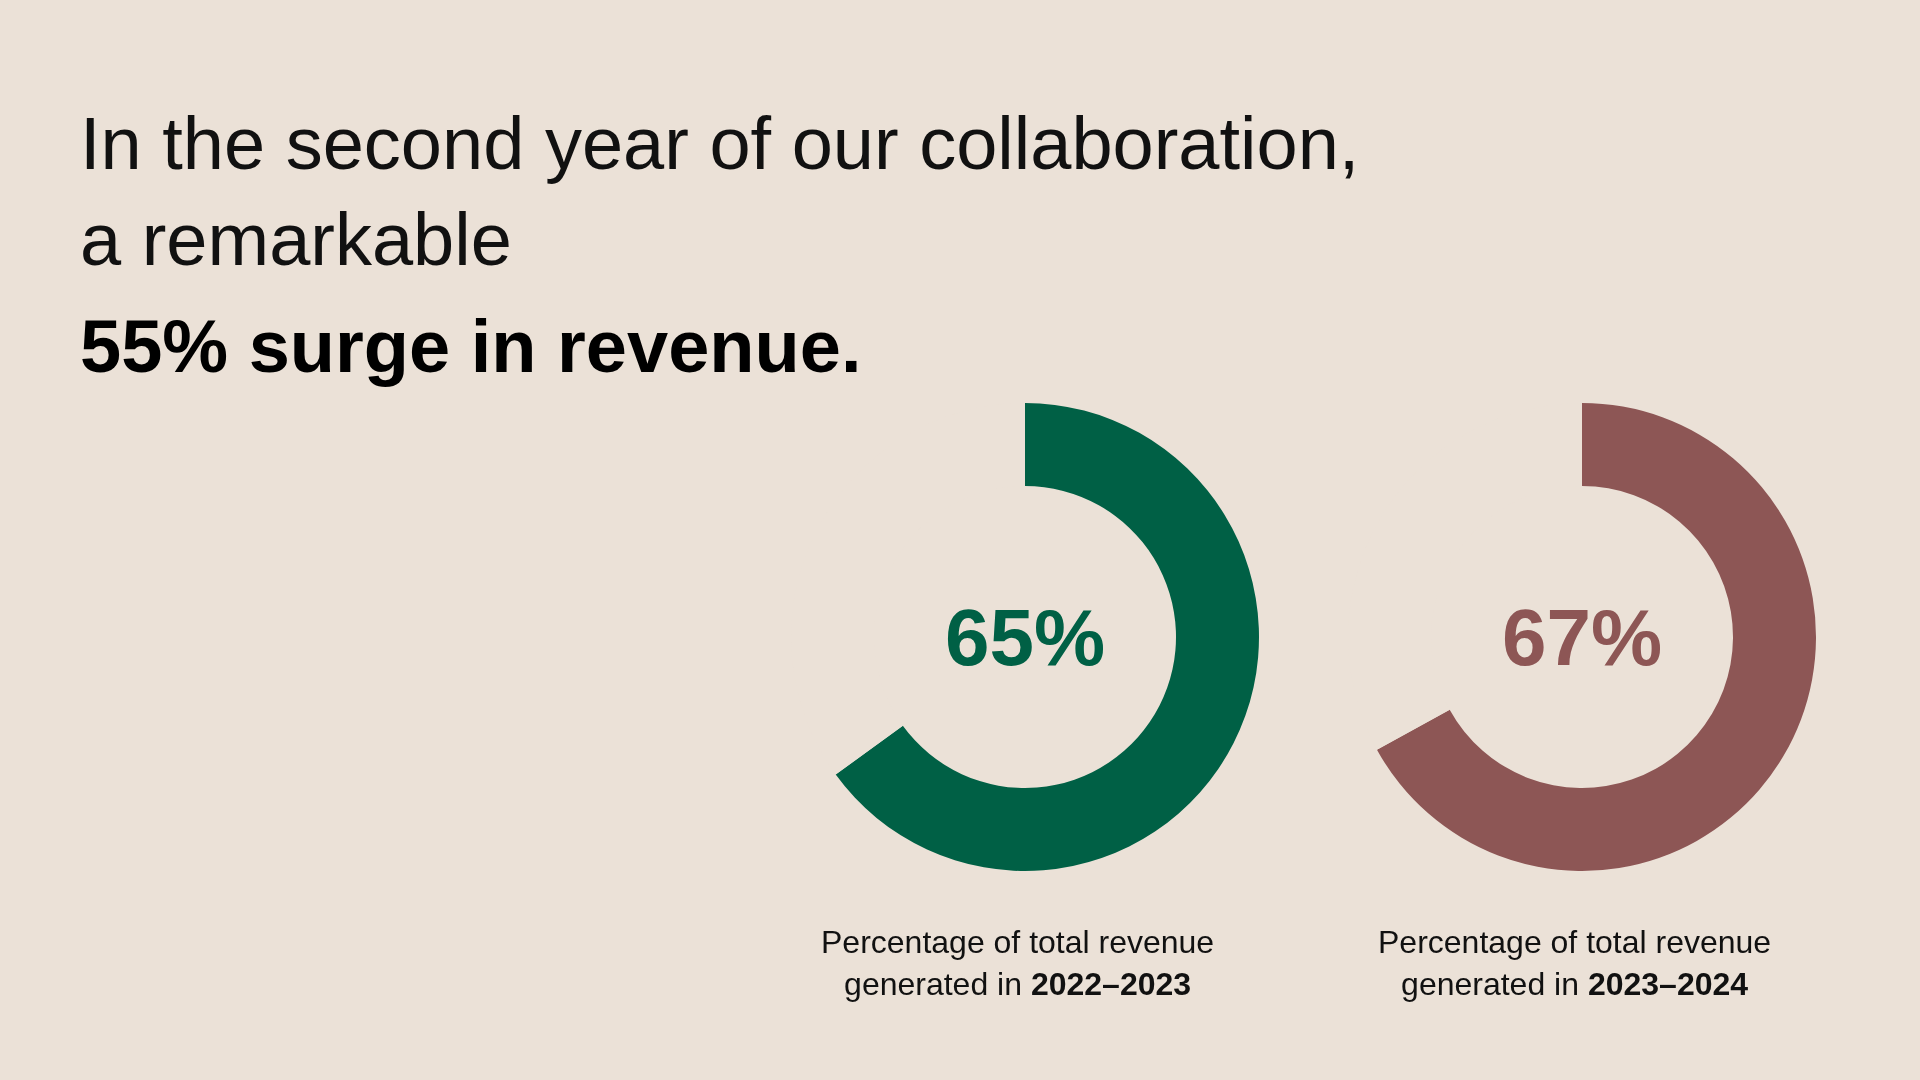  Describe the element at coordinates (1025, 637) in the screenshot. I see `data-label: 65%` at that location.